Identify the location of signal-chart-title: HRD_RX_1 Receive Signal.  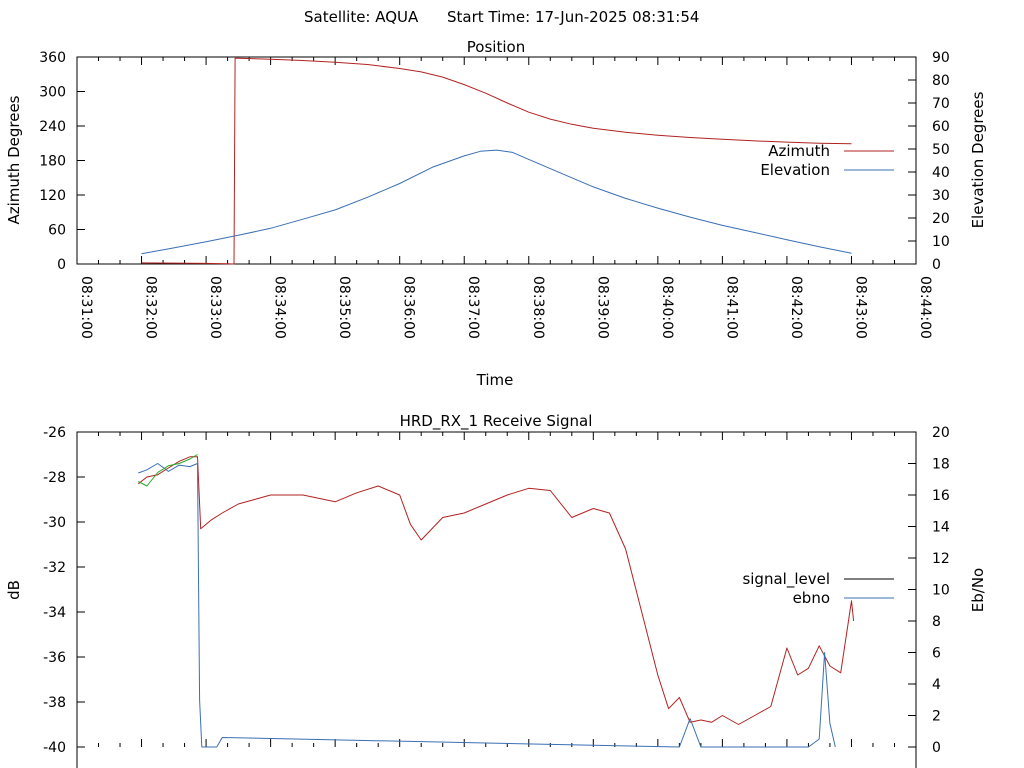
(496, 421).